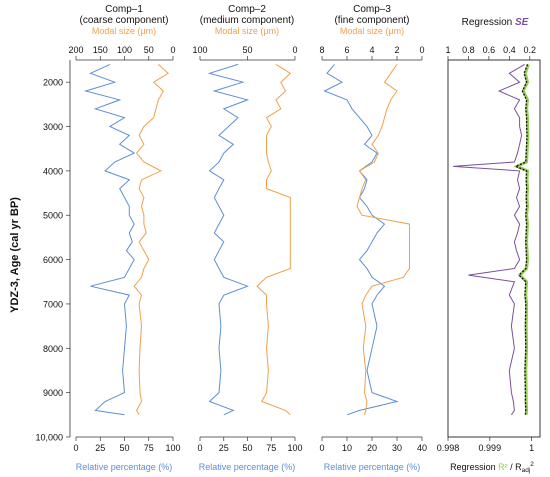  What do you see at coordinates (422, 448) in the screenshot?
I see `bottom-tick-label: 40` at bounding box center [422, 448].